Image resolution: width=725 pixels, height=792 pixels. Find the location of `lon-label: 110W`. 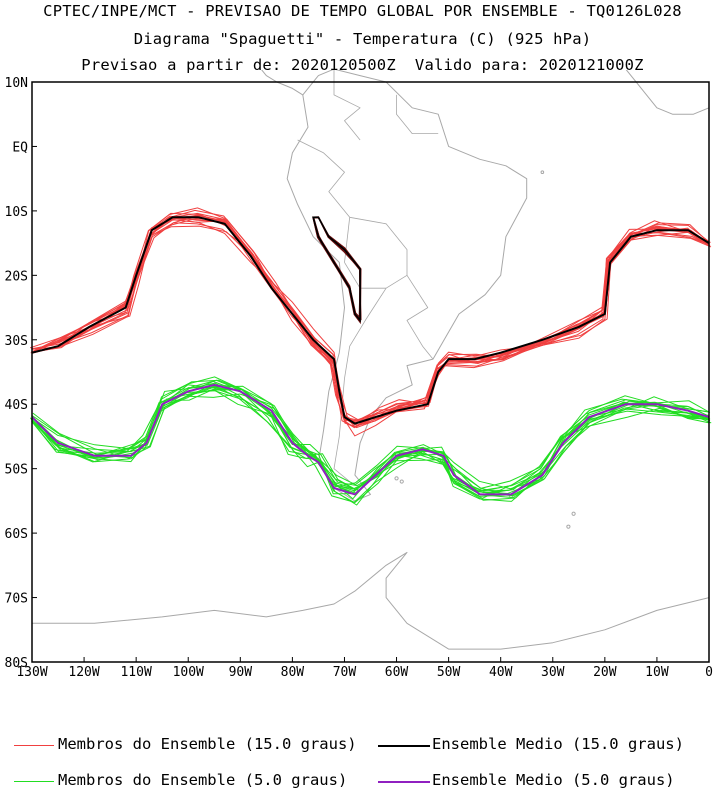

lon-label: 110W is located at coordinates (135, 672).